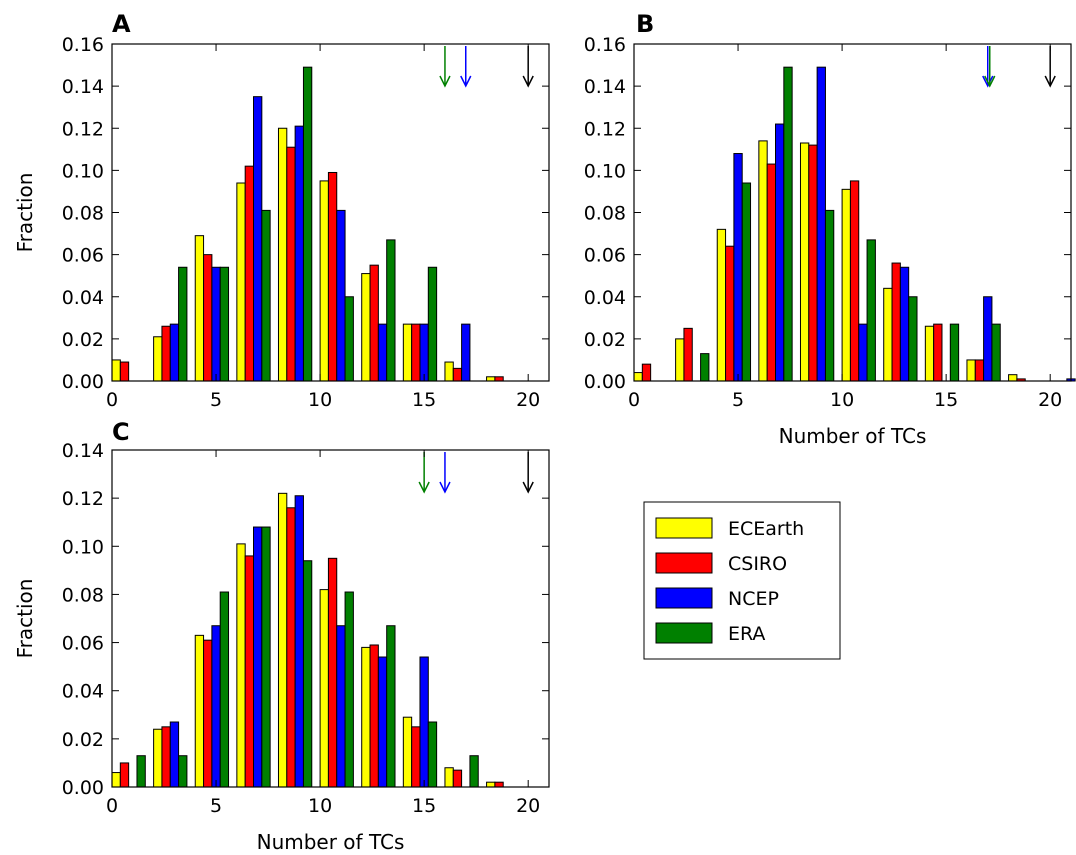  Describe the element at coordinates (684, 633) in the screenshot. I see `legend-swatch-era` at that location.